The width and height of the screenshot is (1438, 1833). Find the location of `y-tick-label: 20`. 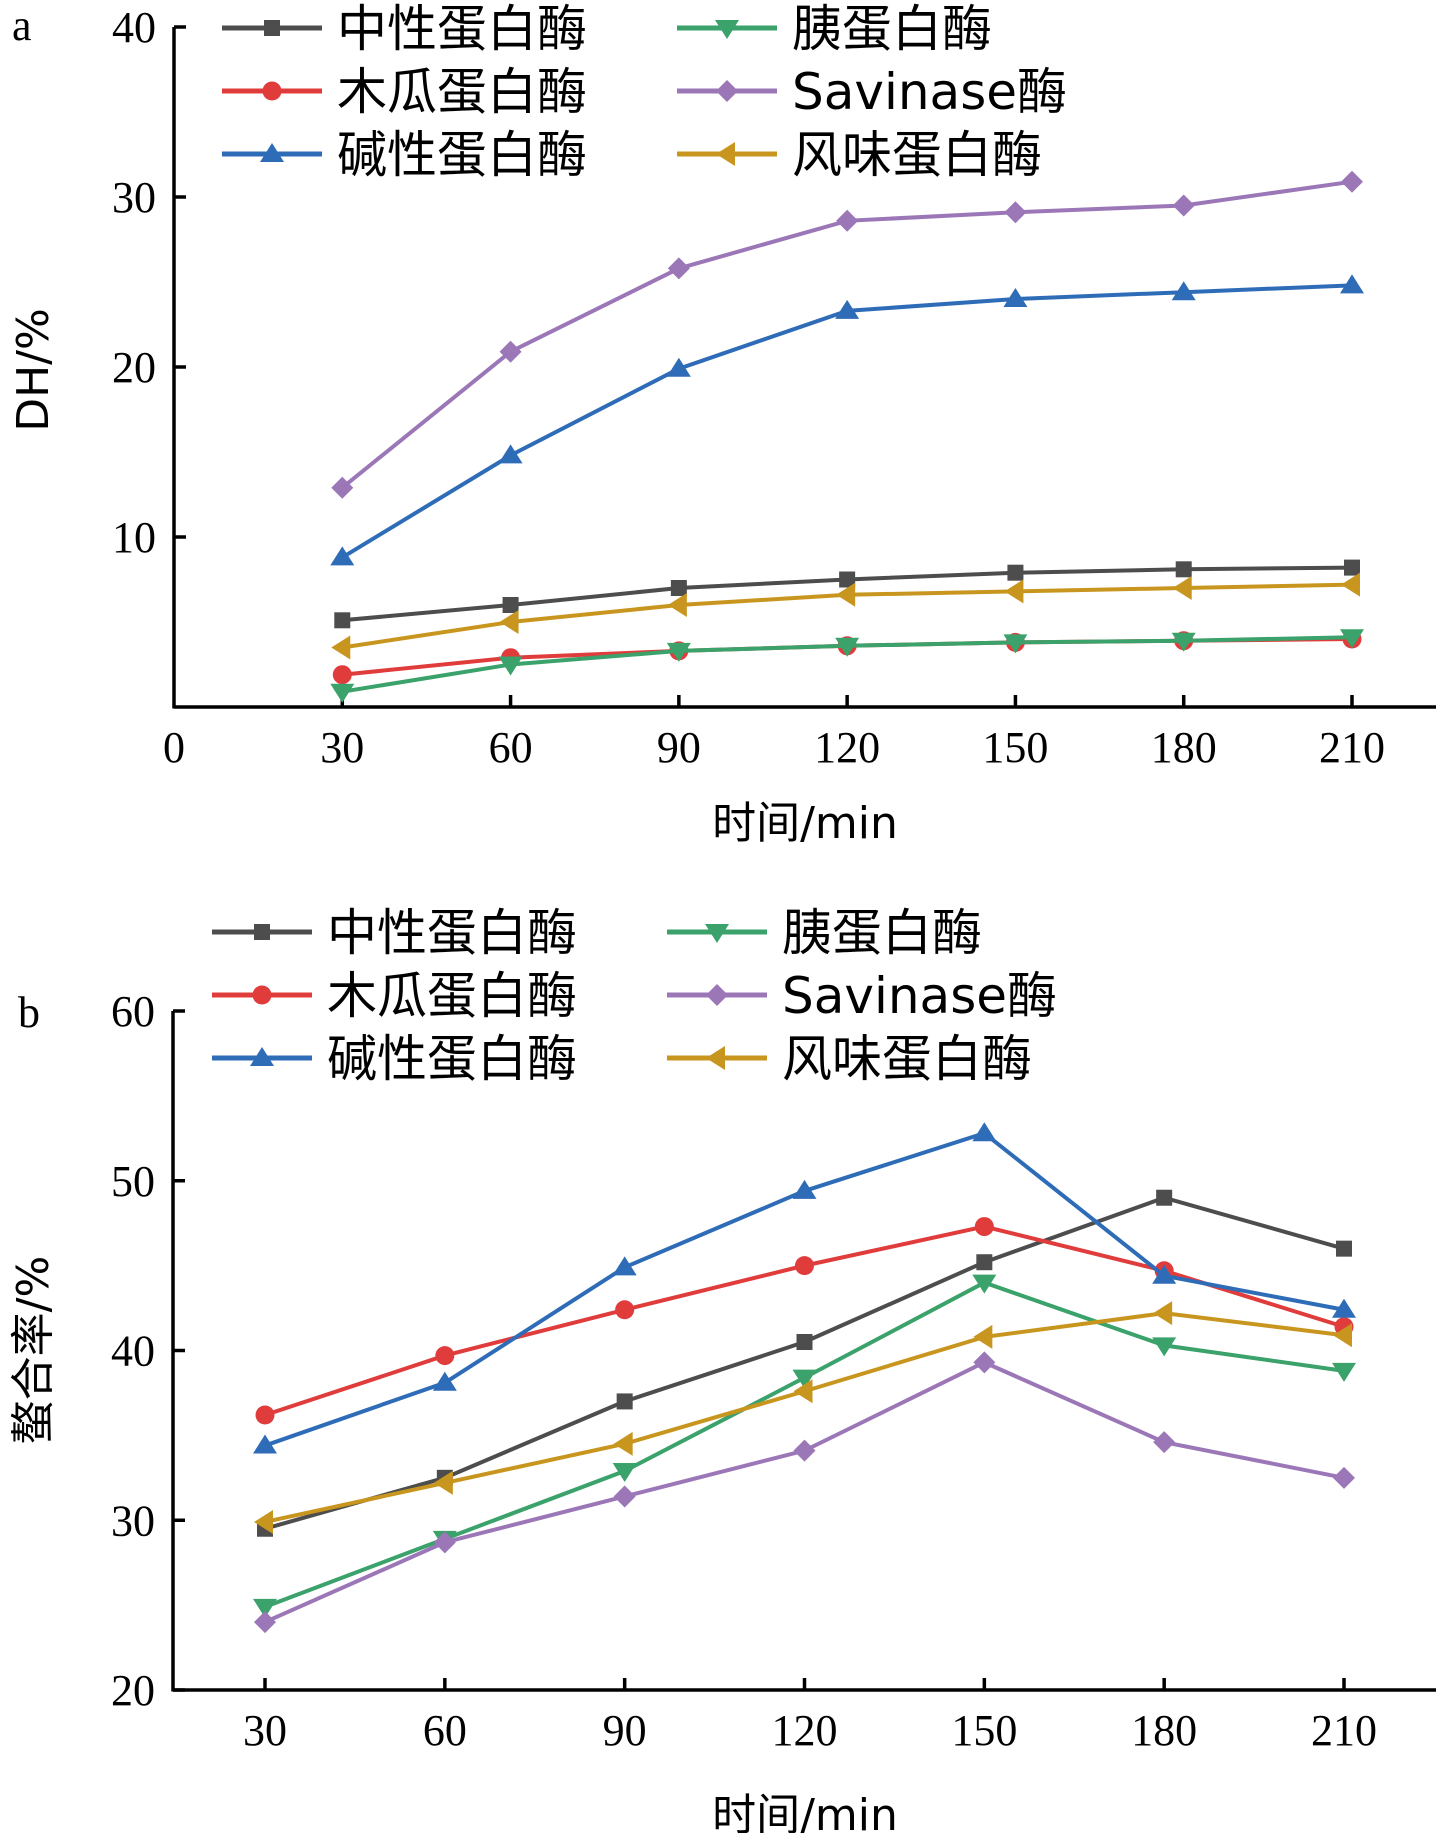

y-tick-label: 20 is located at coordinates (133, 1690).